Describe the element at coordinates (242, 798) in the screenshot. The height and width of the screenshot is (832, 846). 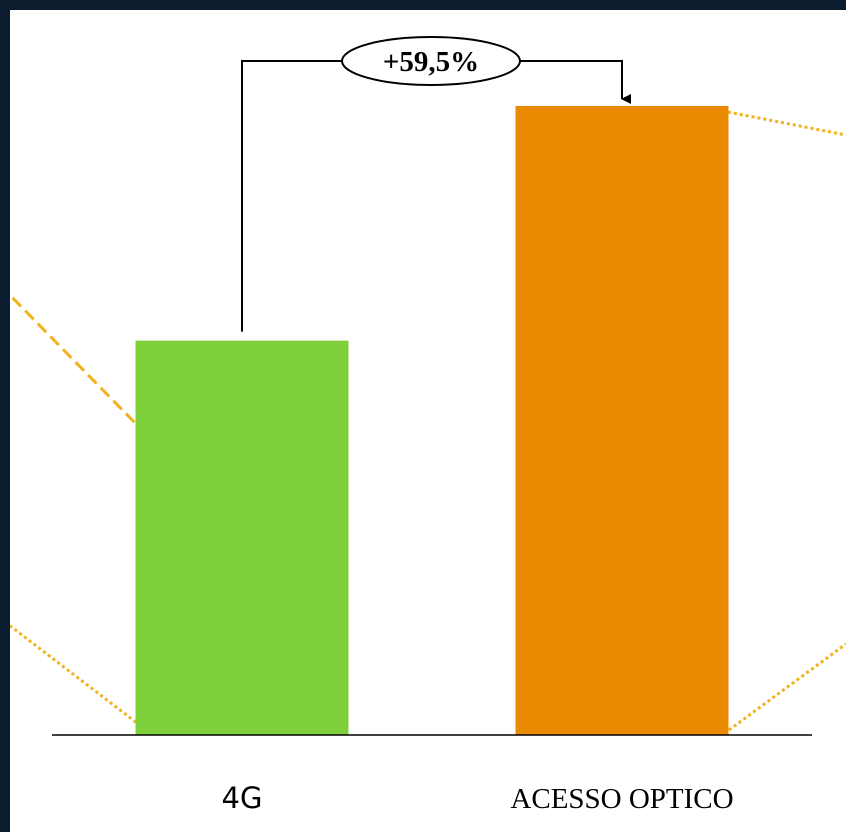
I see `category-label-4g: 4G` at that location.